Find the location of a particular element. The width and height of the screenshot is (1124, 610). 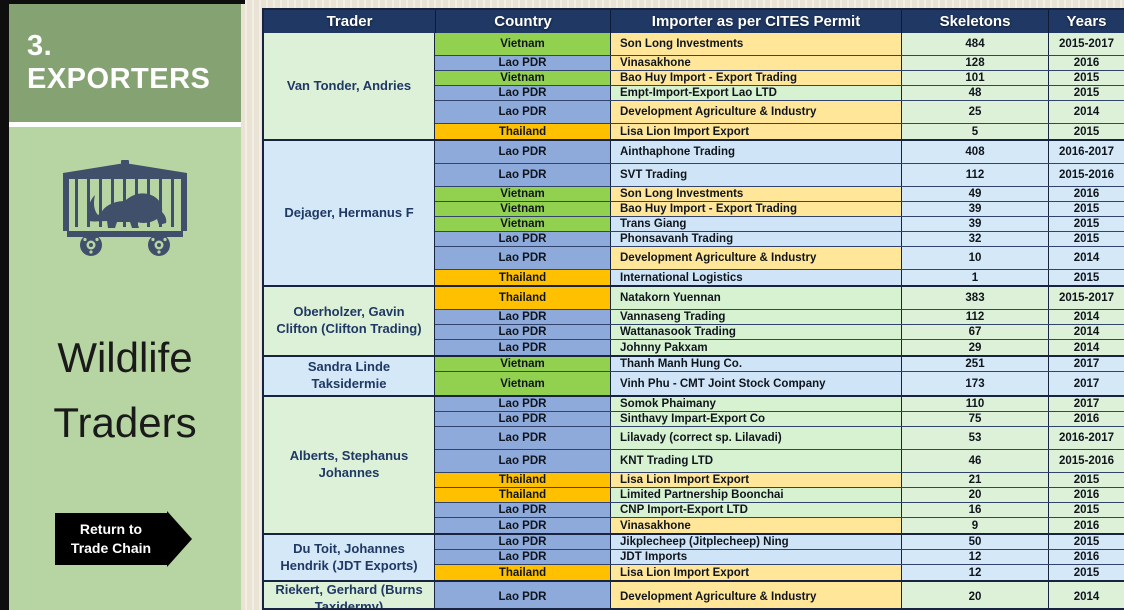

lion-cage-icon is located at coordinates (125, 208).